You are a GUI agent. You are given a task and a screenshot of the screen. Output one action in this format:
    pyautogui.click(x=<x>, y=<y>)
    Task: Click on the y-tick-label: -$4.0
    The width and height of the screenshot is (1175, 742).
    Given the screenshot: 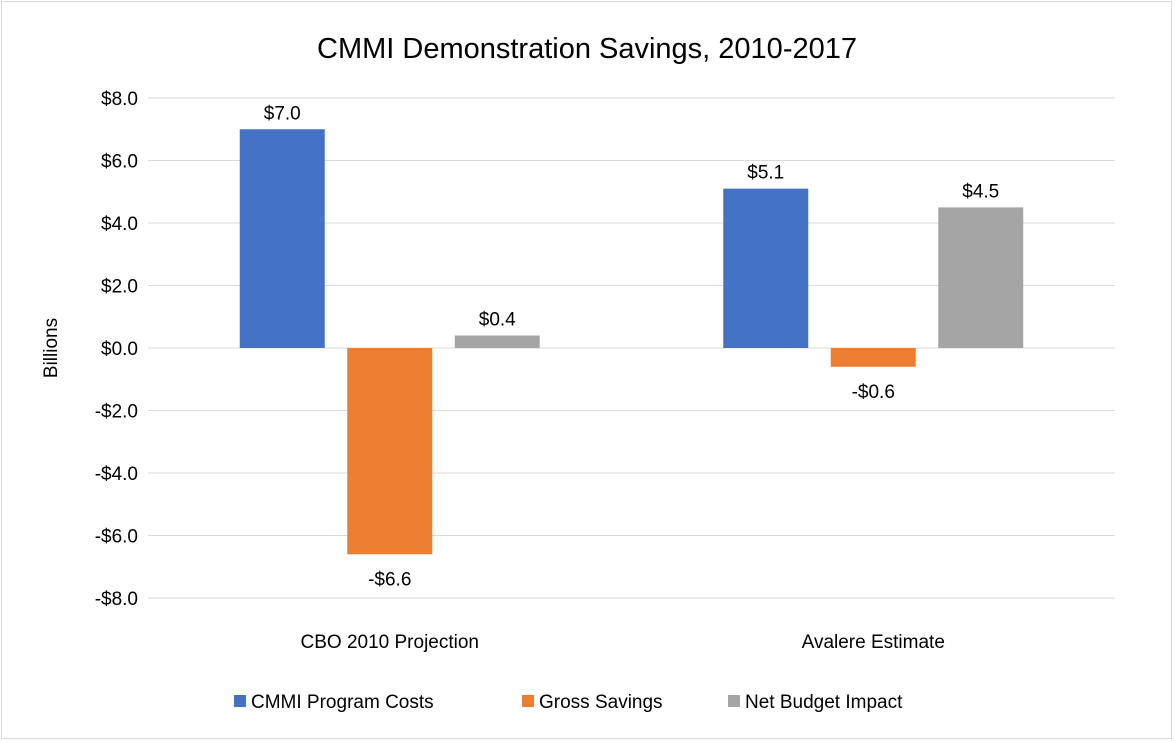 What is the action you would take?
    pyautogui.click(x=116, y=474)
    